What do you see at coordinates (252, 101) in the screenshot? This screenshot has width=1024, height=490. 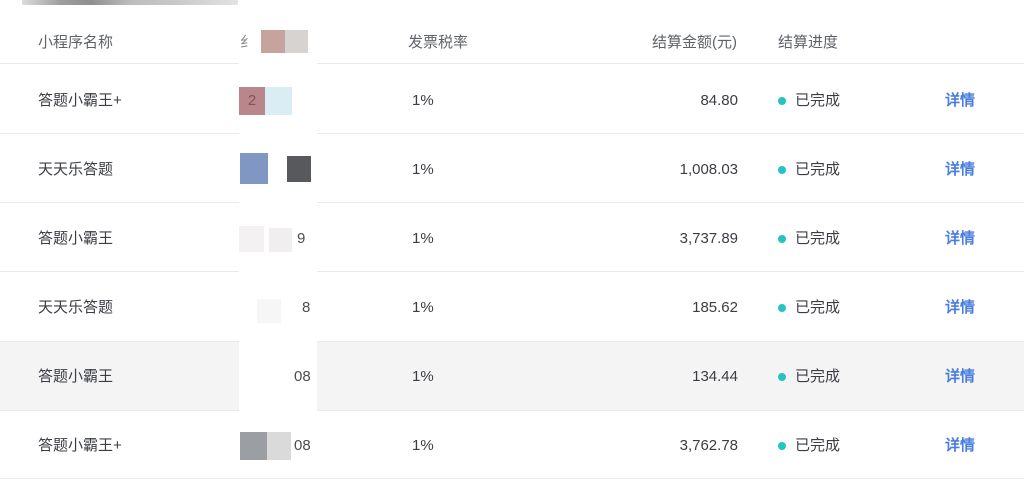 I see `censor-block: 2` at bounding box center [252, 101].